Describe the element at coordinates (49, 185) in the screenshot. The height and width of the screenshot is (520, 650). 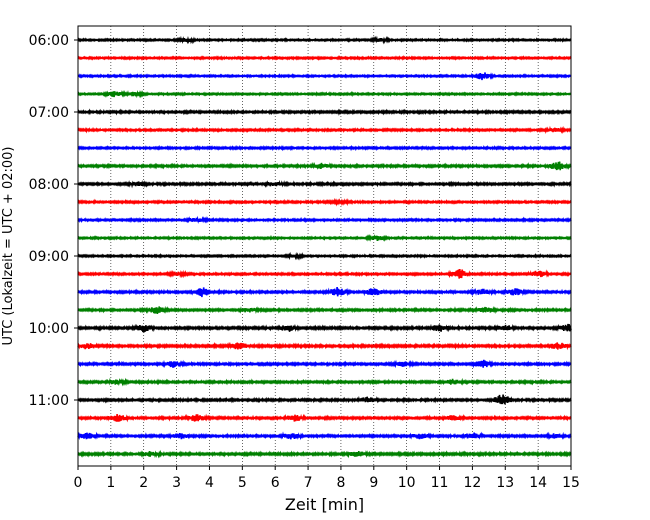
I see `y-tick-label: 08:00` at that location.